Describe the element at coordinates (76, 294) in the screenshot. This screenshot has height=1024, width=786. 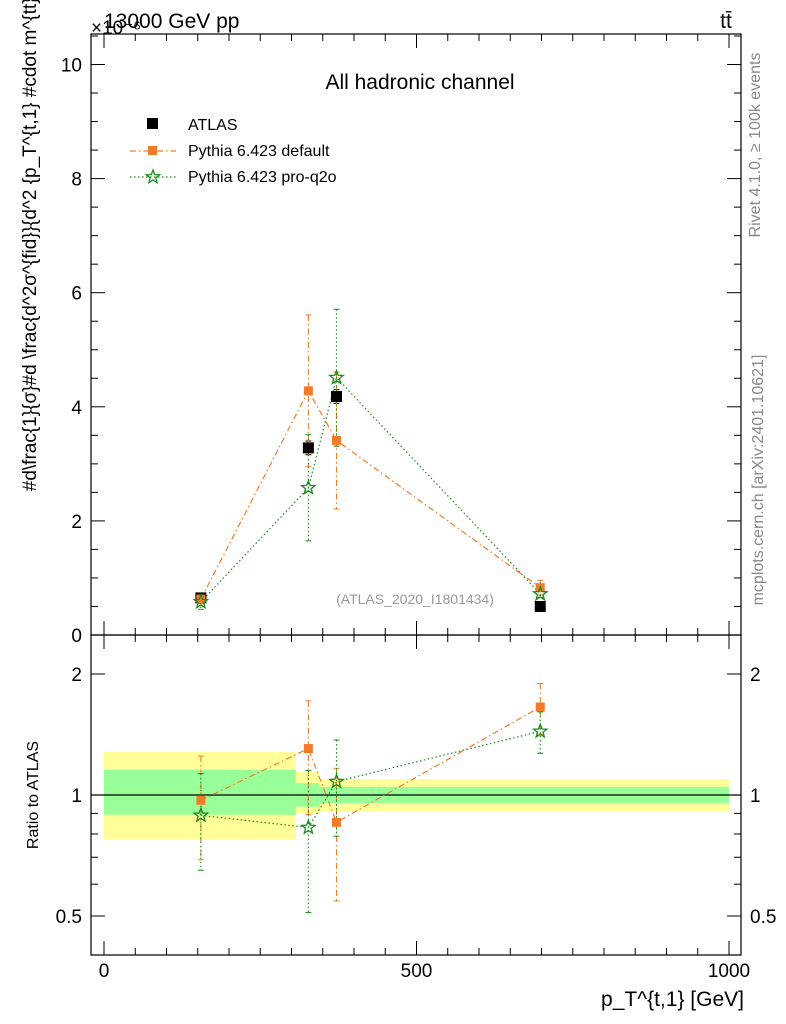
I see `main-y-tick-label: 6` at that location.